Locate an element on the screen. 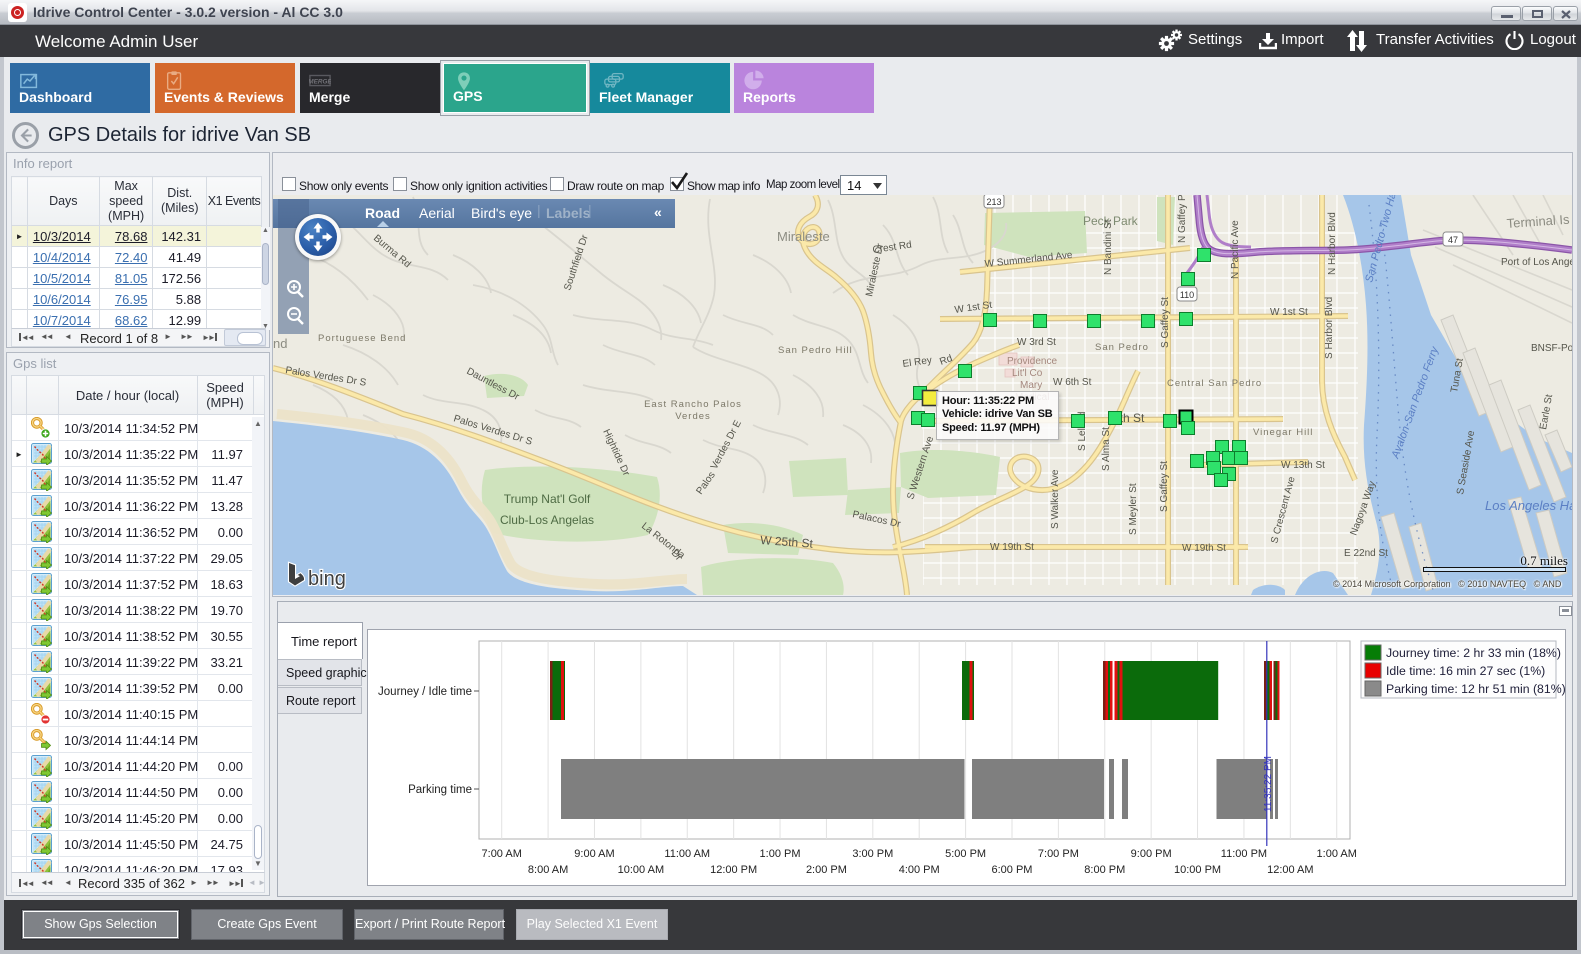 The width and height of the screenshot is (1581, 954). svg-text: S Harbor Blvd is located at coordinates (1329, 328).